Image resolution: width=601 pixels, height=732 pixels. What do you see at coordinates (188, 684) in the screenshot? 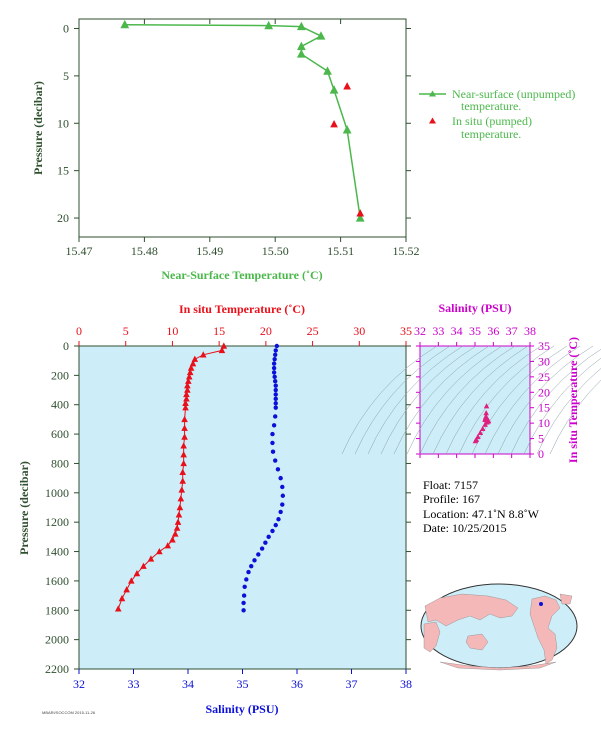
I see `salinity-x-tick-label: 34` at bounding box center [188, 684].